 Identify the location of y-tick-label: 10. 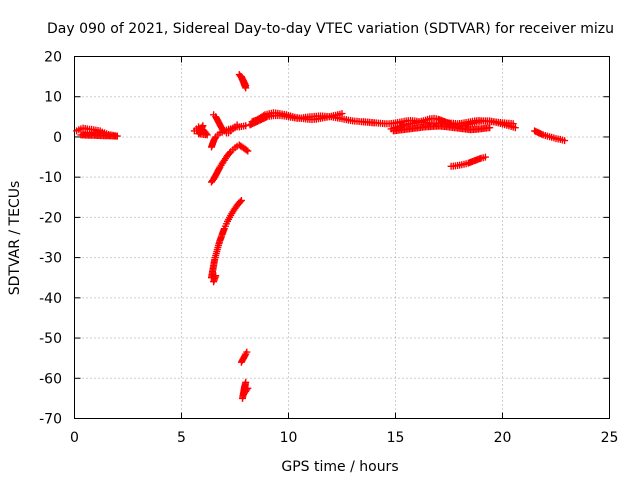
(53, 98).